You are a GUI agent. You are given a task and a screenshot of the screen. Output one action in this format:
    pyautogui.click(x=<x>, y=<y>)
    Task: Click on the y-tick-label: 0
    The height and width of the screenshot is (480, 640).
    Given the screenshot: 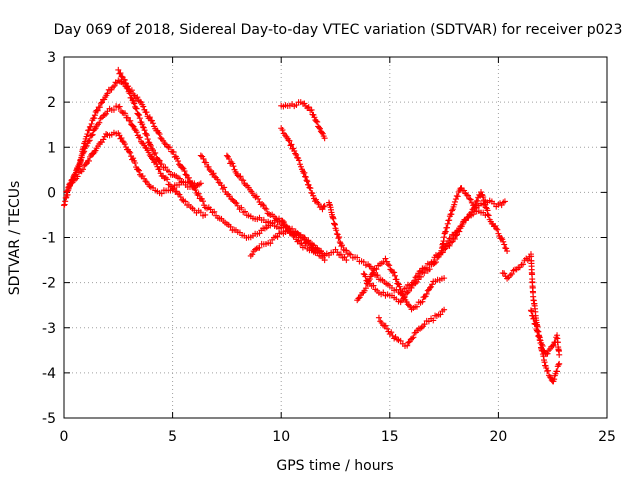 What is the action you would take?
    pyautogui.click(x=51, y=193)
    